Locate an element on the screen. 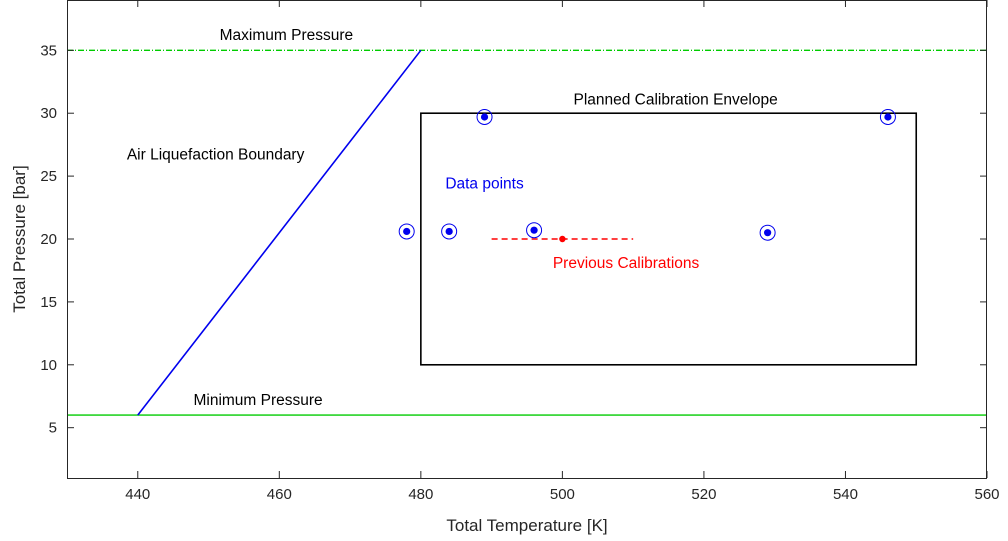 The width and height of the screenshot is (1008, 541). previous-calibration-point is located at coordinates (562, 239).